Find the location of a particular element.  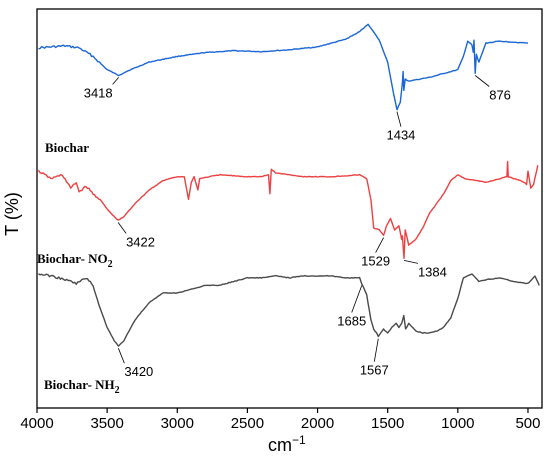

series-label-biochar-no2-sub: 2 is located at coordinates (110, 264).